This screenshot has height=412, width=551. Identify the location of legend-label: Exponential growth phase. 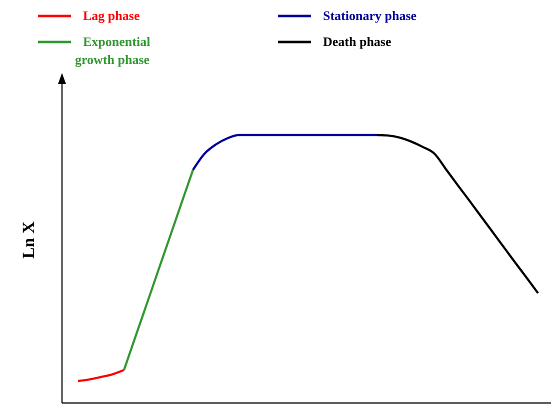
(113, 50).